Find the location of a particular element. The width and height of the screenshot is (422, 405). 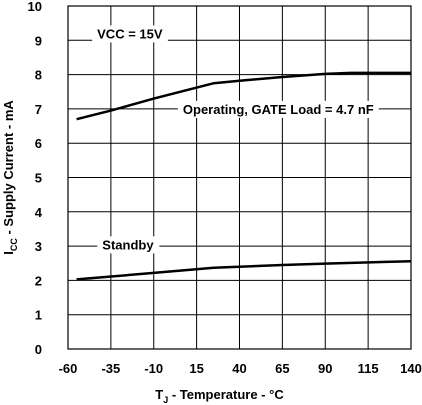

chart-annotation: Operating, GATE Load = 4.7 nF is located at coordinates (278, 109).